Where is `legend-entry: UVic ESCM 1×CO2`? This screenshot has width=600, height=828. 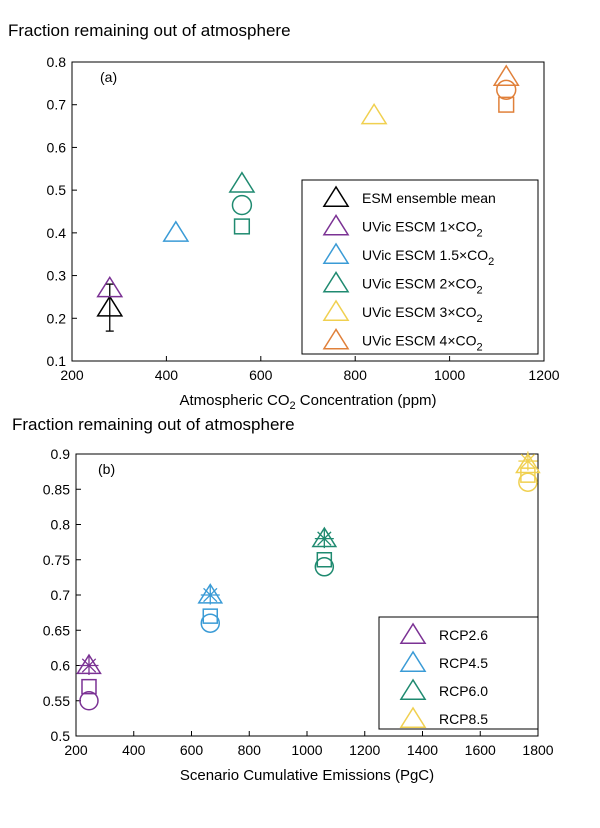
legend-entry: UVic ESCM 1×CO2 is located at coordinates (422, 229).